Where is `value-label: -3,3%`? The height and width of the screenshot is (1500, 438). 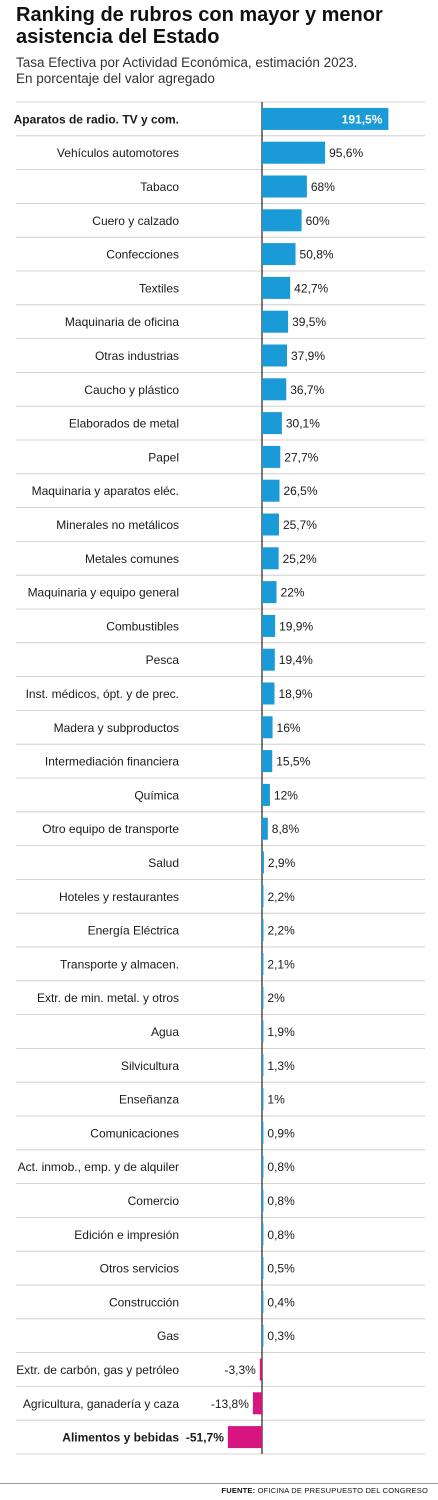
value-label: -3,3% is located at coordinates (240, 1370).